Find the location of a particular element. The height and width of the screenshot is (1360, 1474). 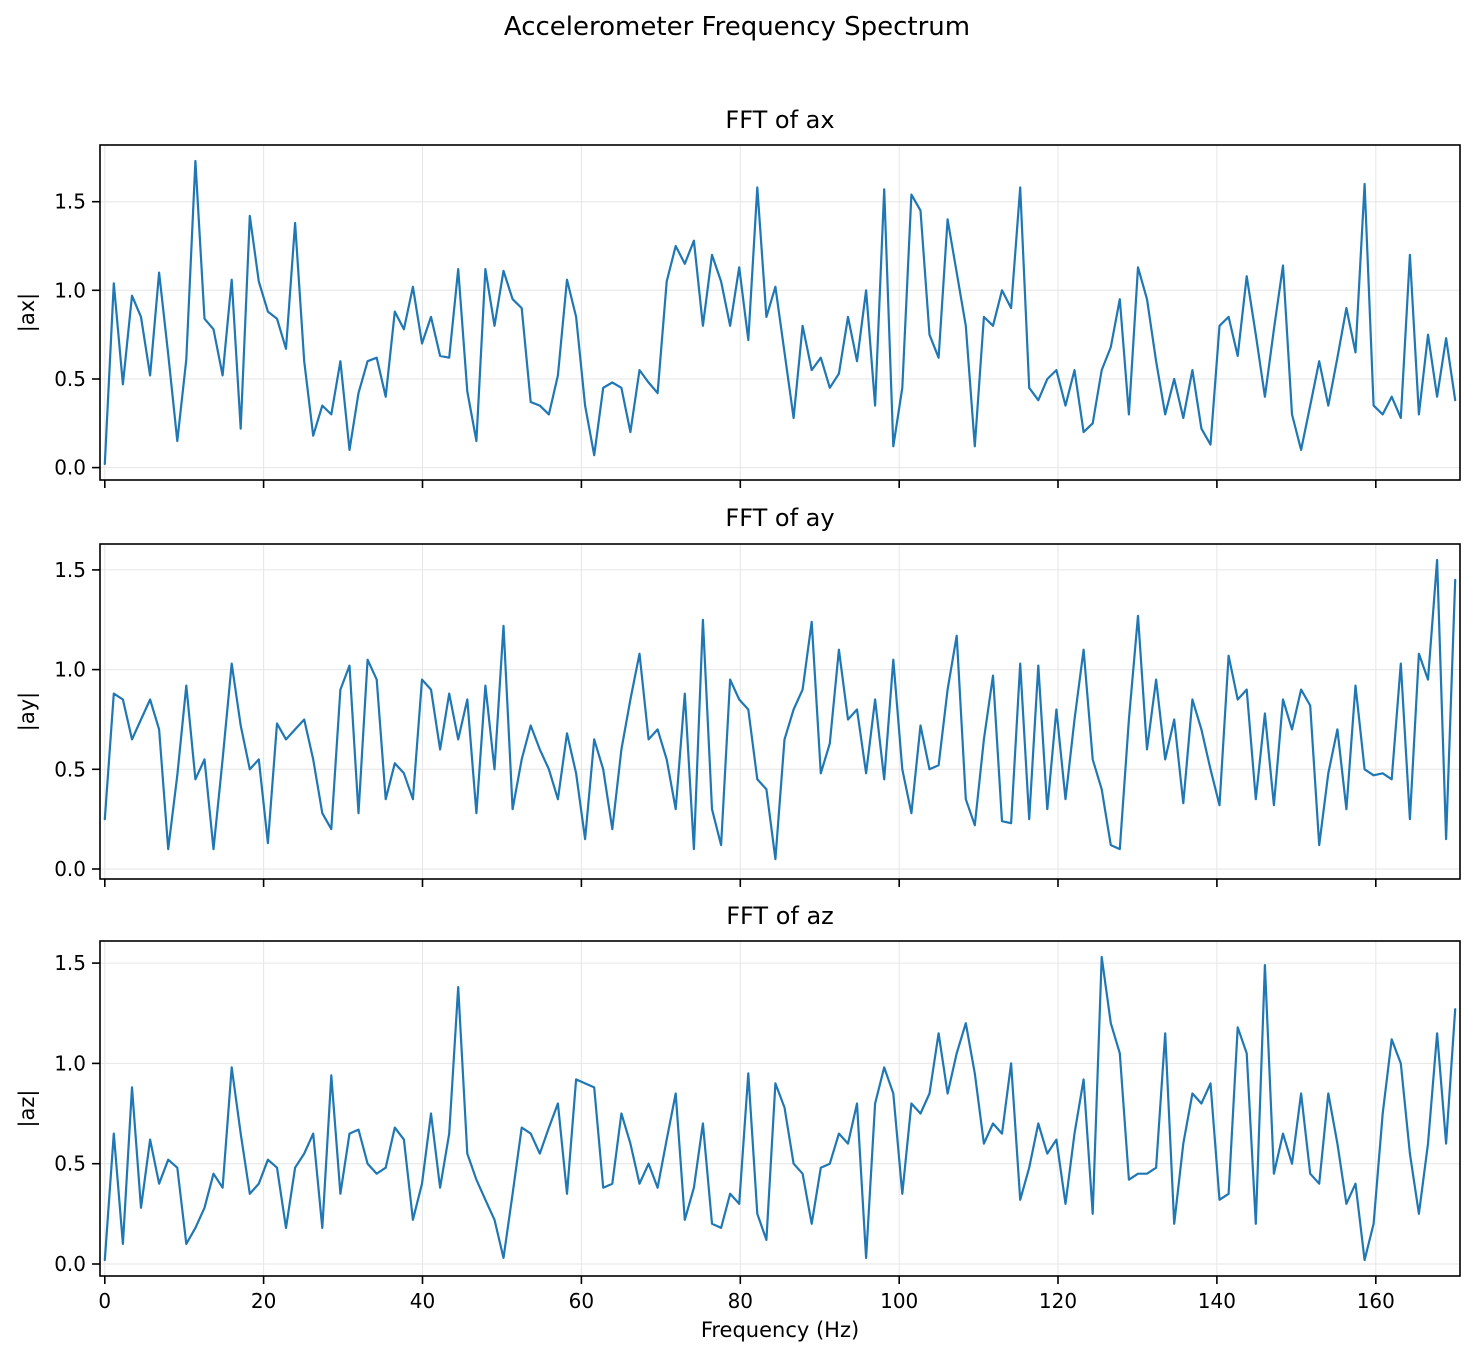

y-axis-label: |ay| is located at coordinates (27, 711).